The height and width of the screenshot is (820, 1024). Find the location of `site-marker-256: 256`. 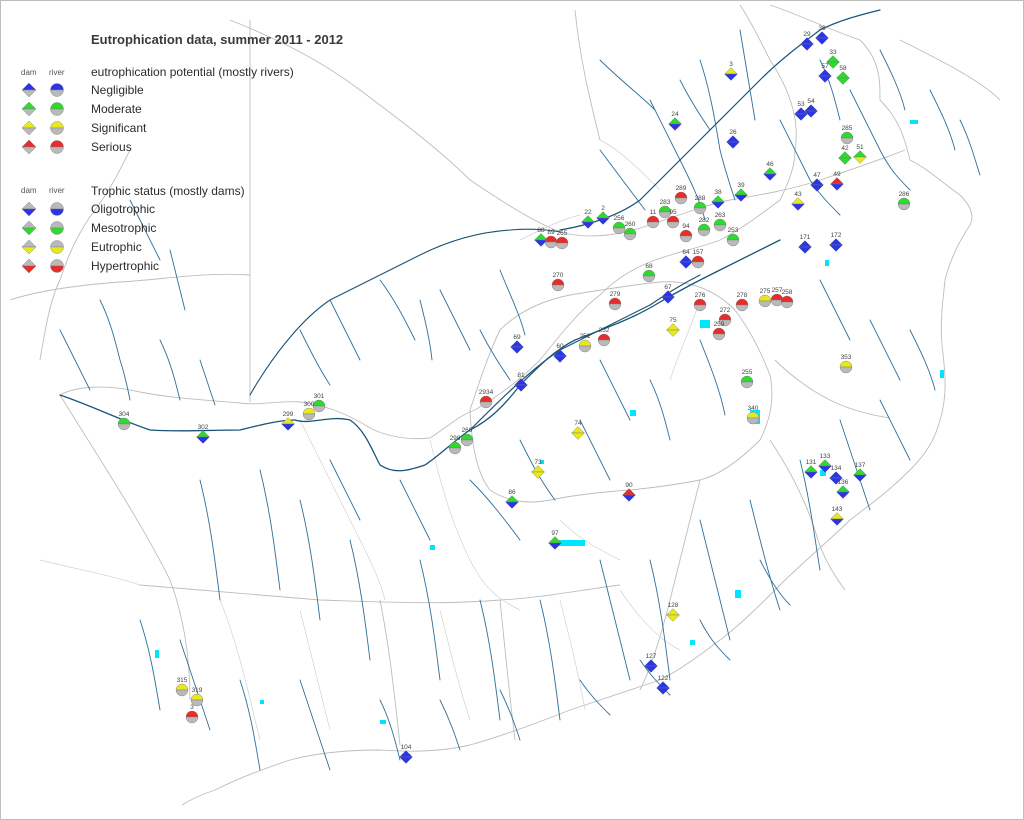

site-marker-256: 256 is located at coordinates (619, 225).